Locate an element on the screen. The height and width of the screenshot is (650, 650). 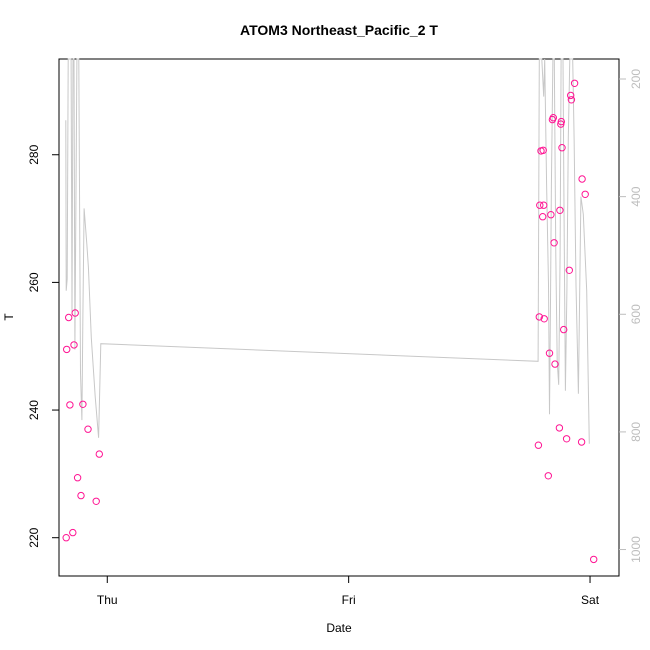
y-tick-label: 220 is located at coordinates (34, 537).